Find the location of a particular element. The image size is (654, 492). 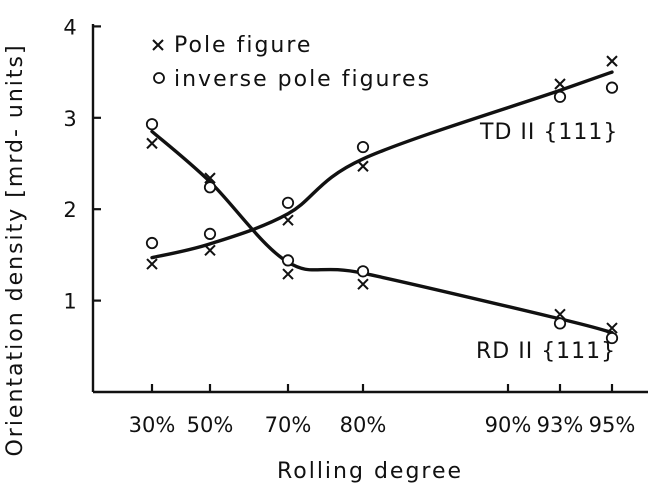

y-tick-label-1: 1 is located at coordinates (69, 302).